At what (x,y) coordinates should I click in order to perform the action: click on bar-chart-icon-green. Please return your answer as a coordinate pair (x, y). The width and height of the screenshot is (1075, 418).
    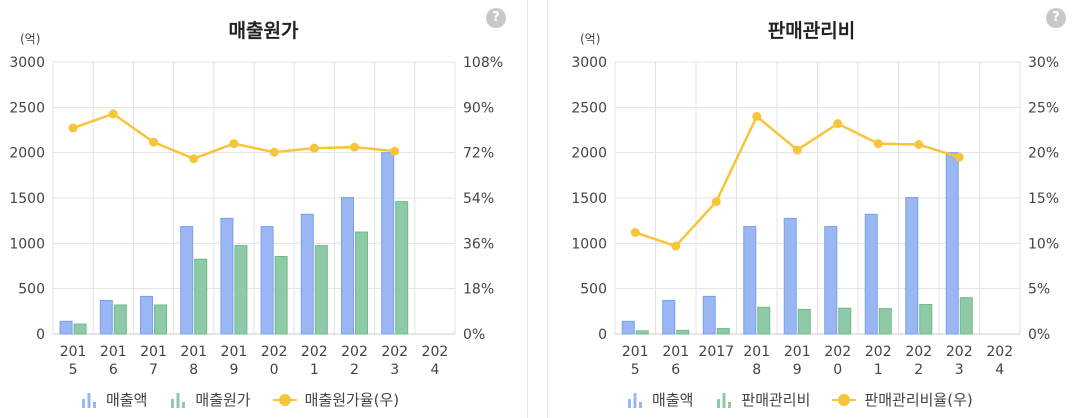
    Looking at the image, I should click on (178, 400).